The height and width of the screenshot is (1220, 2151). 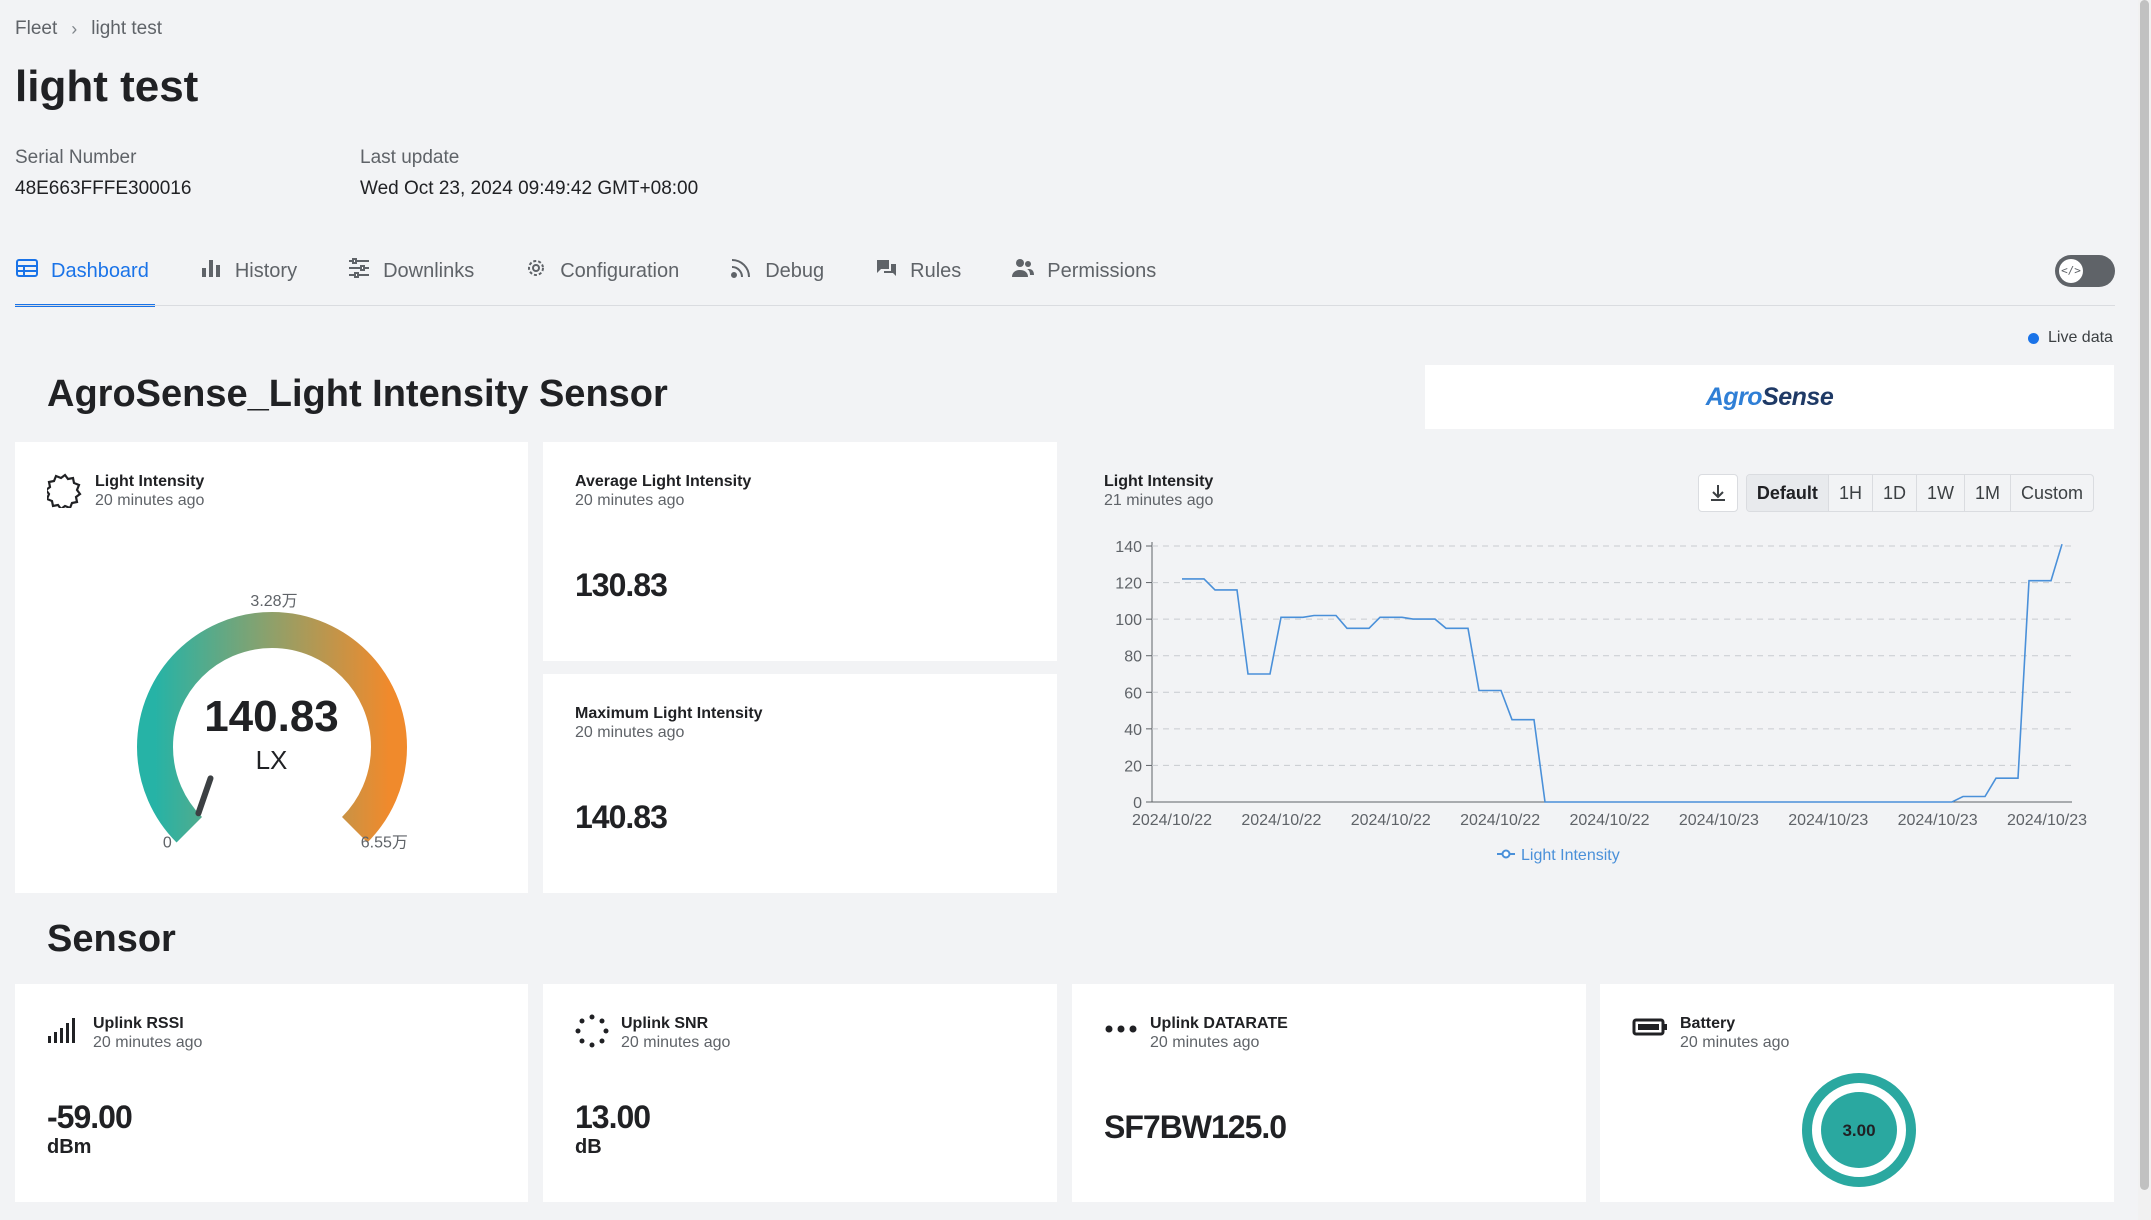 What do you see at coordinates (936, 270) in the screenshot?
I see `tab-rules-label: Rules` at bounding box center [936, 270].